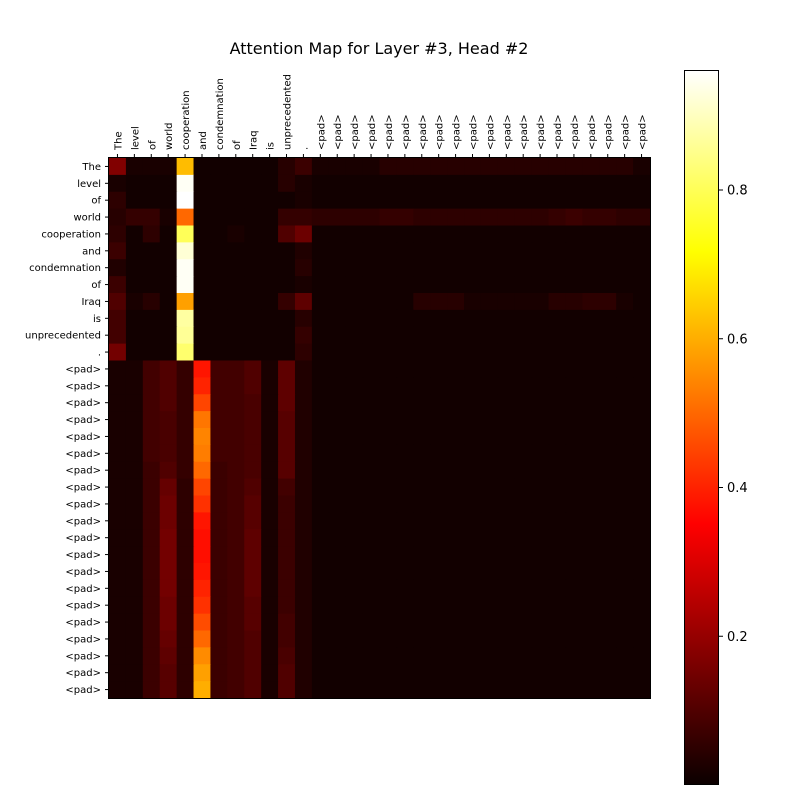 This screenshot has height=800, width=800. What do you see at coordinates (372, 132) in the screenshot?
I see `x-tick-label: <pad>` at bounding box center [372, 132].